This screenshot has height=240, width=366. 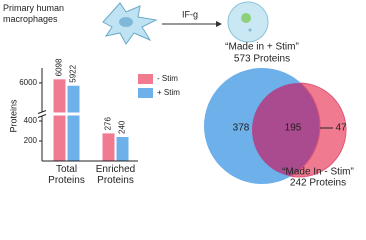 I want to click on arrow-head, so click(x=219, y=24).